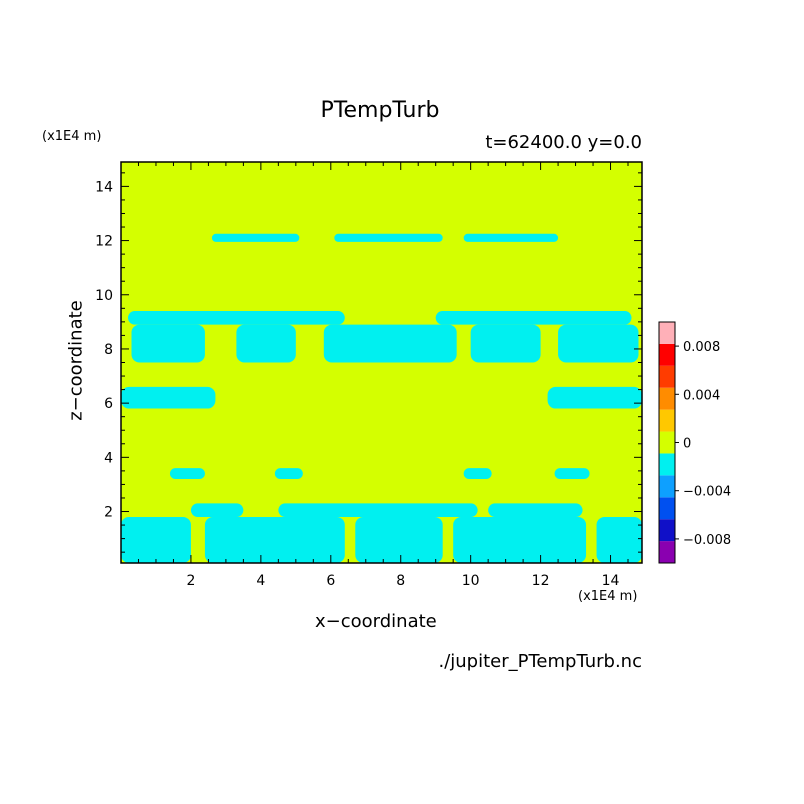 Image resolution: width=804 pixels, height=804 pixels. Describe the element at coordinates (471, 581) in the screenshot. I see `x-tick-label: 10` at that location.